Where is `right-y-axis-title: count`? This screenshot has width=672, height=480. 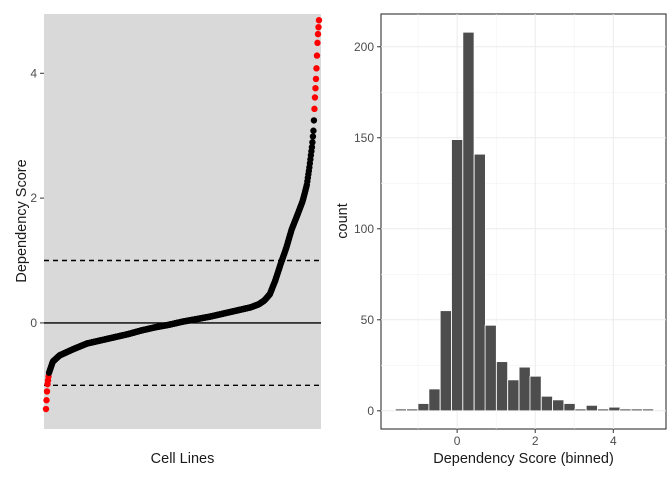 right-y-axis-title: count is located at coordinates (343, 220).